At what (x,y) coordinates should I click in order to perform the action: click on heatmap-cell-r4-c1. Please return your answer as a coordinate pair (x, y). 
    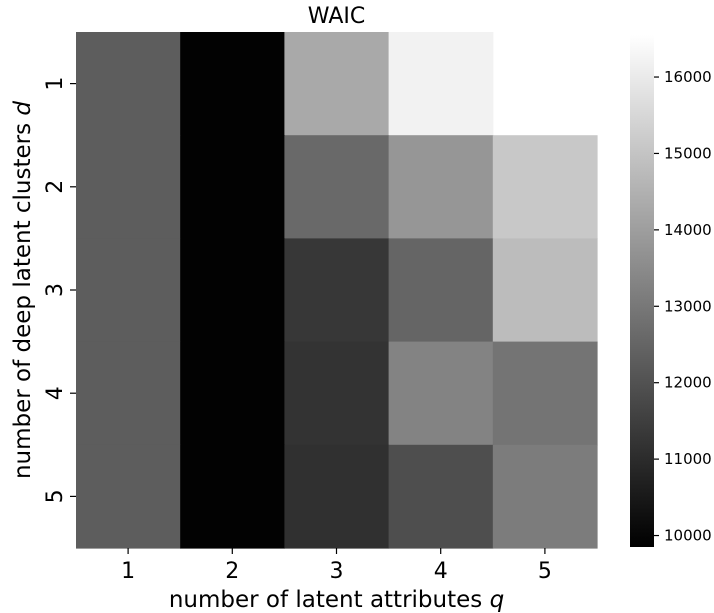
    Looking at the image, I should click on (128, 393).